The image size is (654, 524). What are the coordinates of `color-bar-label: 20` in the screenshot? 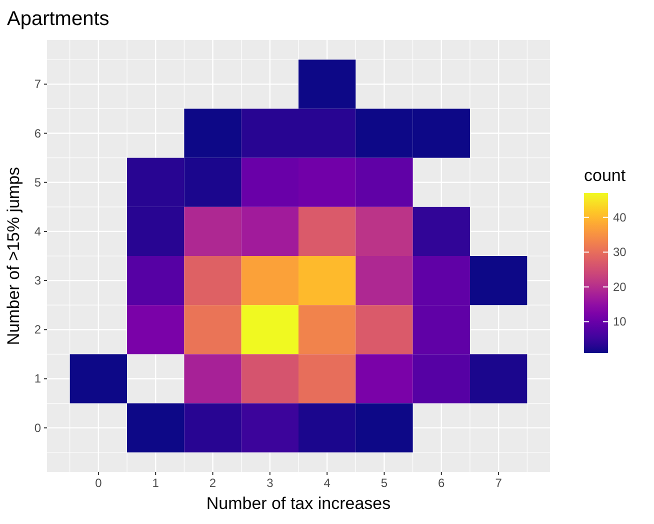 It's located at (620, 287).